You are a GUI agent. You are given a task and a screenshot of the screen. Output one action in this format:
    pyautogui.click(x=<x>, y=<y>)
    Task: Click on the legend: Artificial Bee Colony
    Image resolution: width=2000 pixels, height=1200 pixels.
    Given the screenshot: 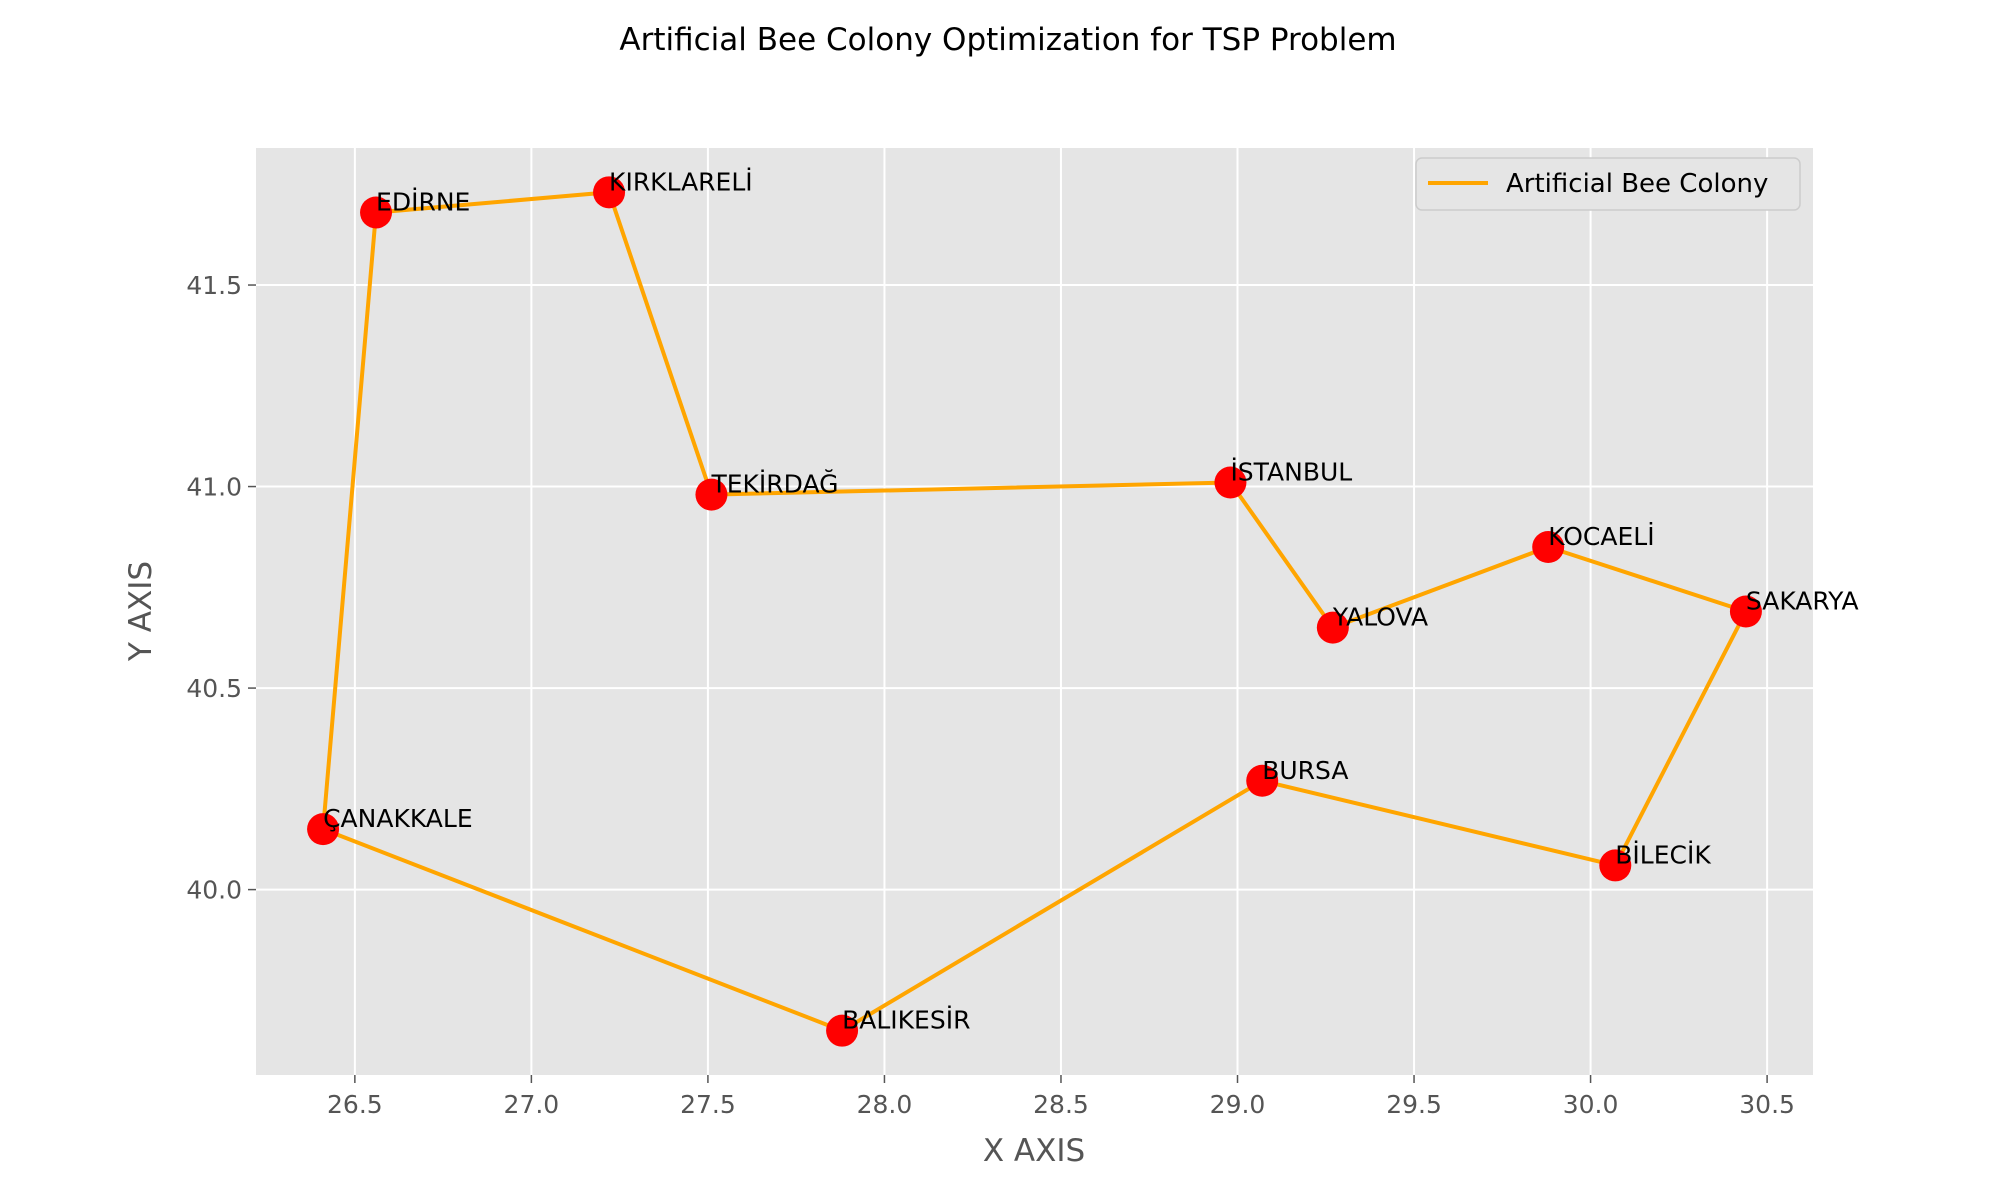 What is the action you would take?
    pyautogui.click(x=1608, y=184)
    